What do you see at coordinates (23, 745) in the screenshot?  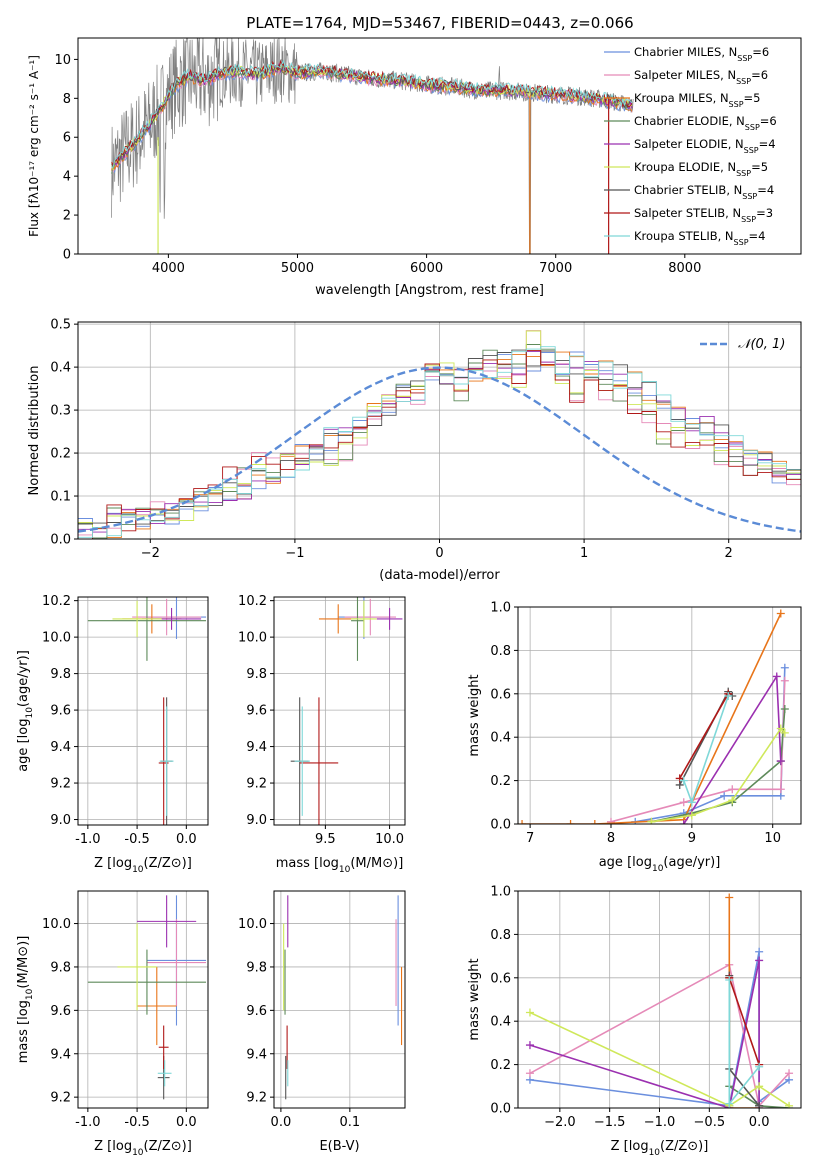 I see `age_vs_Z-ylabel-pre: age [log` at bounding box center [23, 745].